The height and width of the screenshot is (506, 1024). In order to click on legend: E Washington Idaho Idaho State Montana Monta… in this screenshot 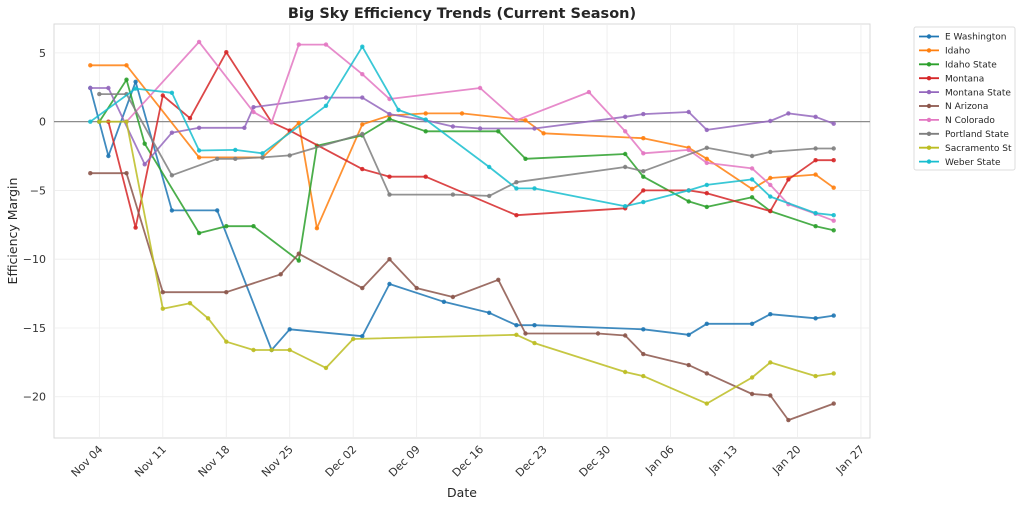, I will do `click(964, 98)`.